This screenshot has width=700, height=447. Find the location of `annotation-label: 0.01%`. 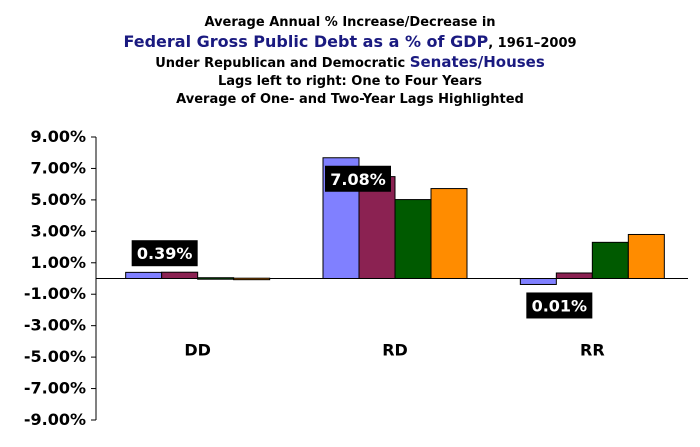

annotation-label: 0.01% is located at coordinates (560, 305).